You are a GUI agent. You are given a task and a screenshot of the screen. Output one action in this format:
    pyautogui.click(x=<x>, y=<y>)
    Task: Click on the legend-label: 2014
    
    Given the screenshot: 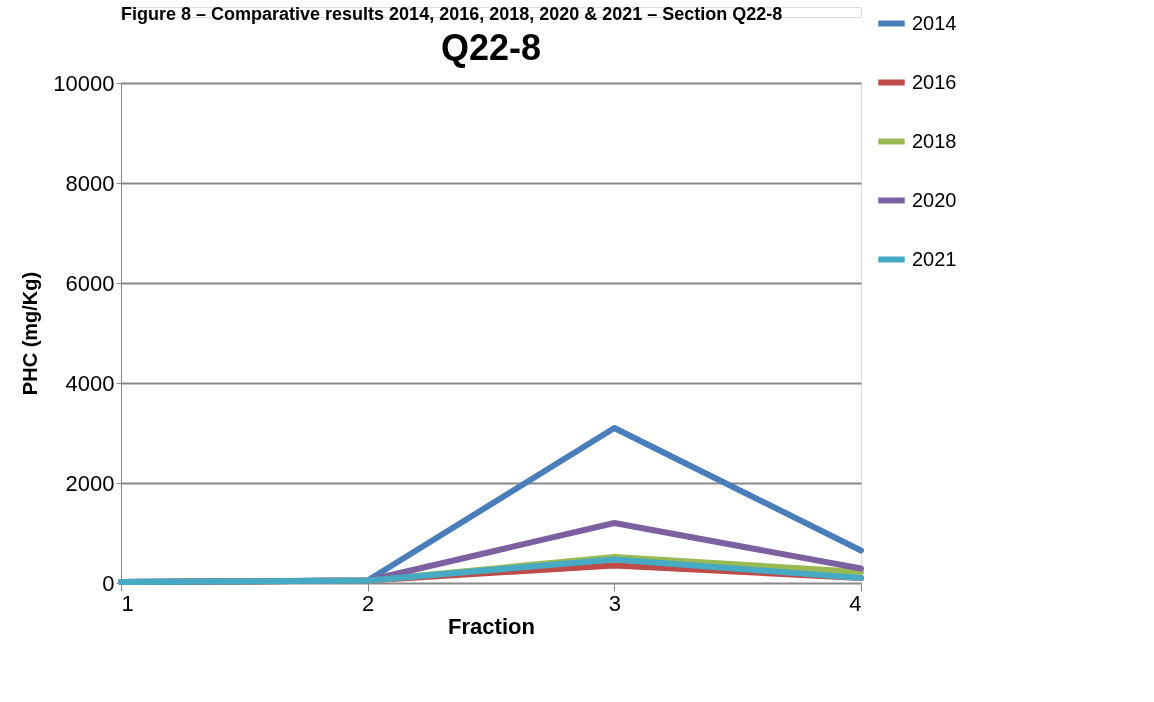 What is the action you would take?
    pyautogui.click(x=934, y=22)
    